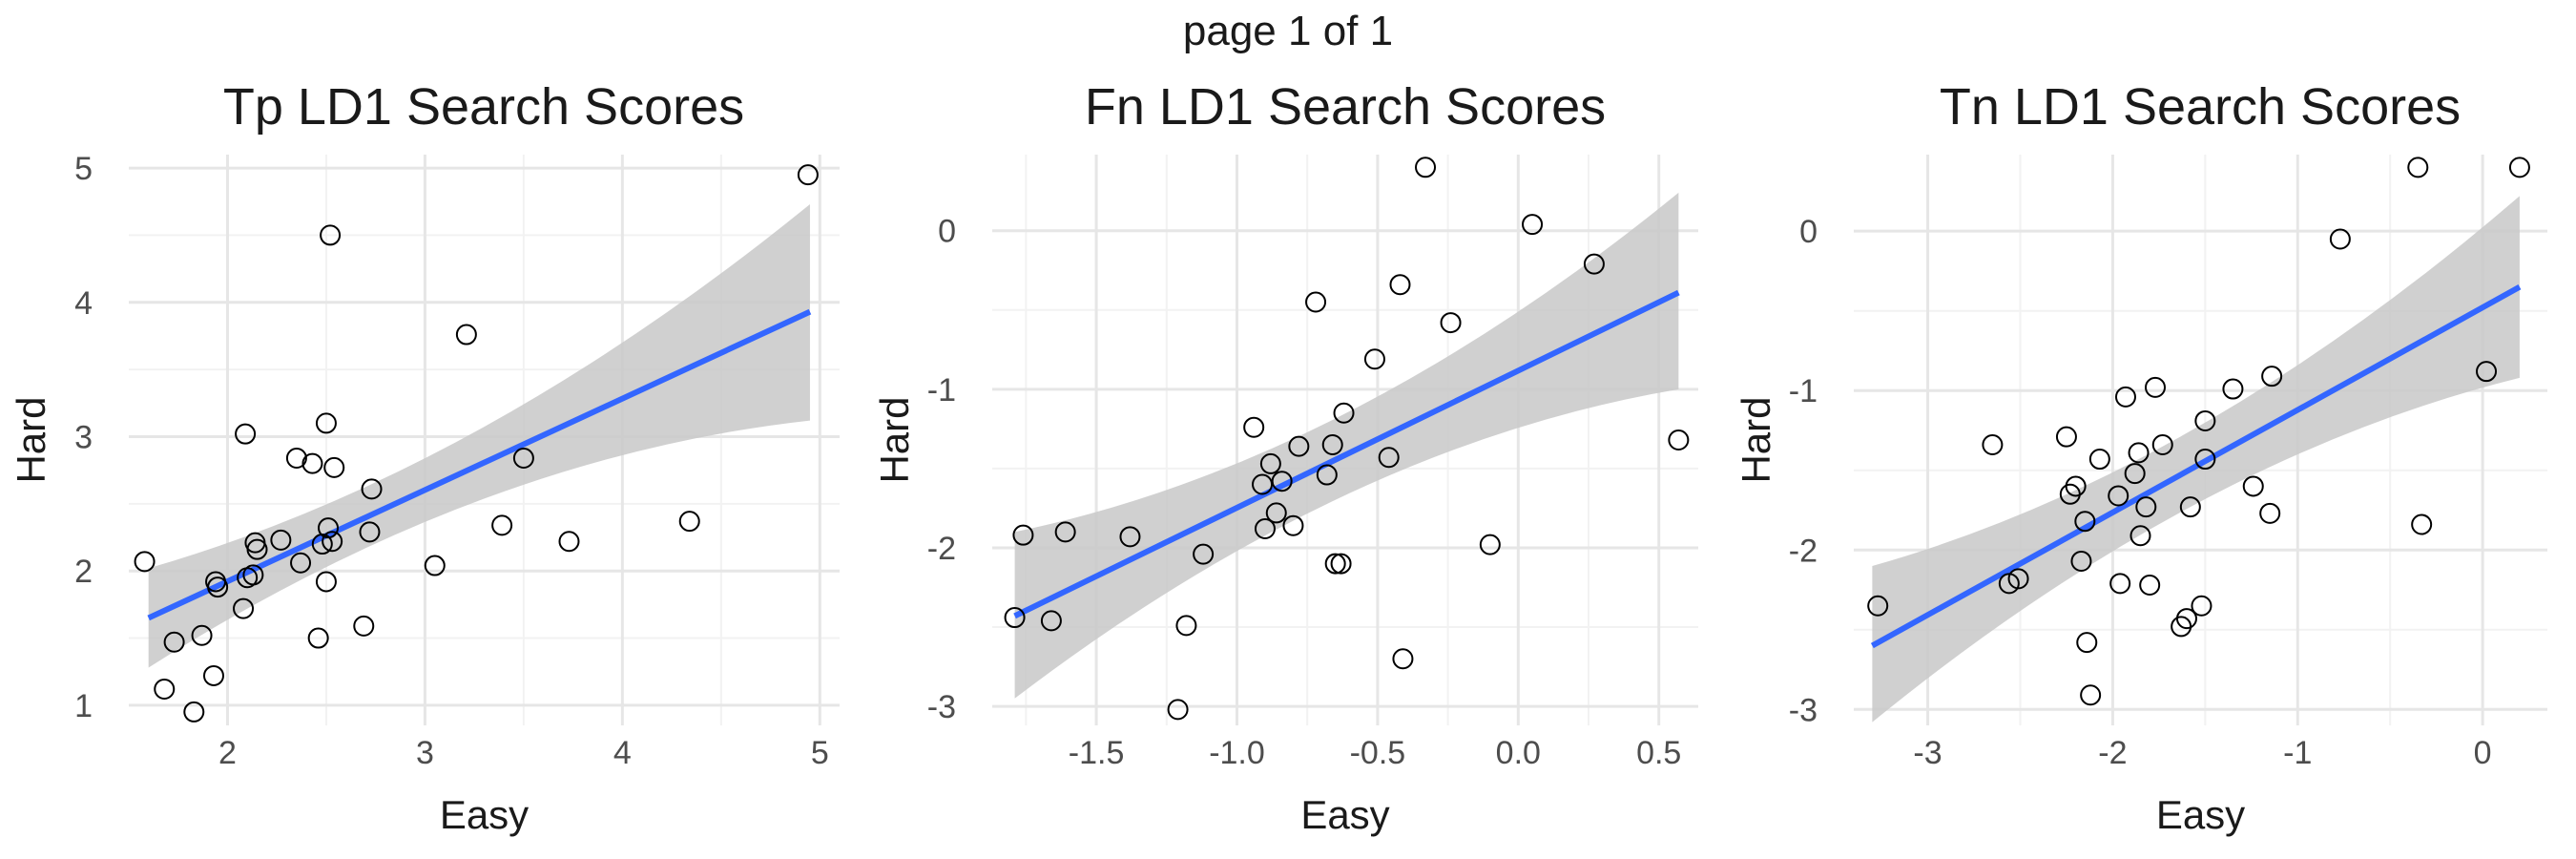  What do you see at coordinates (483, 107) in the screenshot?
I see `chart-title: Tp LD1 Search Scores` at bounding box center [483, 107].